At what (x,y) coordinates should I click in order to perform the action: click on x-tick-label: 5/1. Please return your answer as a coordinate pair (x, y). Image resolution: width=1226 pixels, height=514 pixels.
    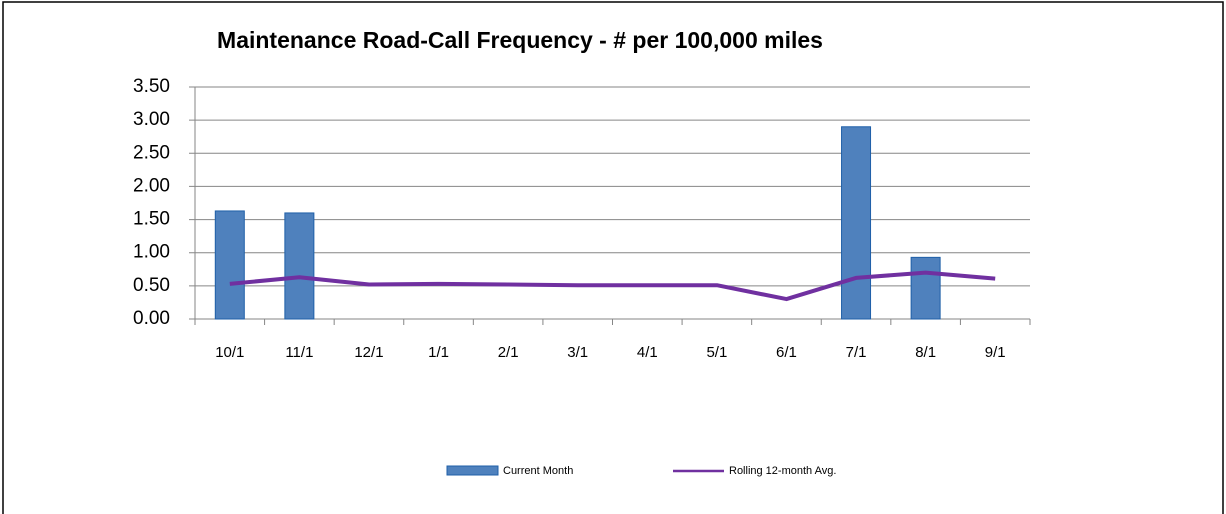
    Looking at the image, I should click on (716, 352).